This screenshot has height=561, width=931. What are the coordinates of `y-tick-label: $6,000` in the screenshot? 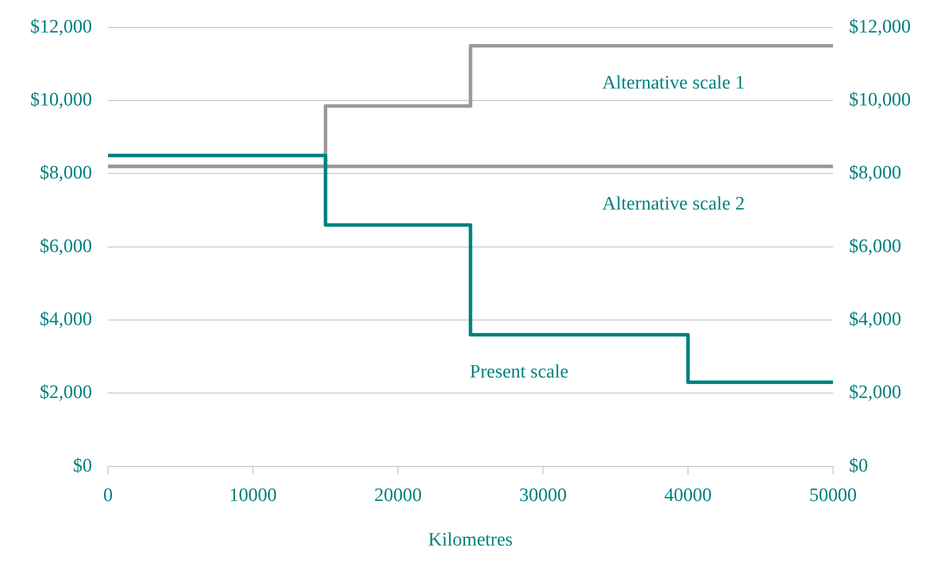 It's located at (66, 246).